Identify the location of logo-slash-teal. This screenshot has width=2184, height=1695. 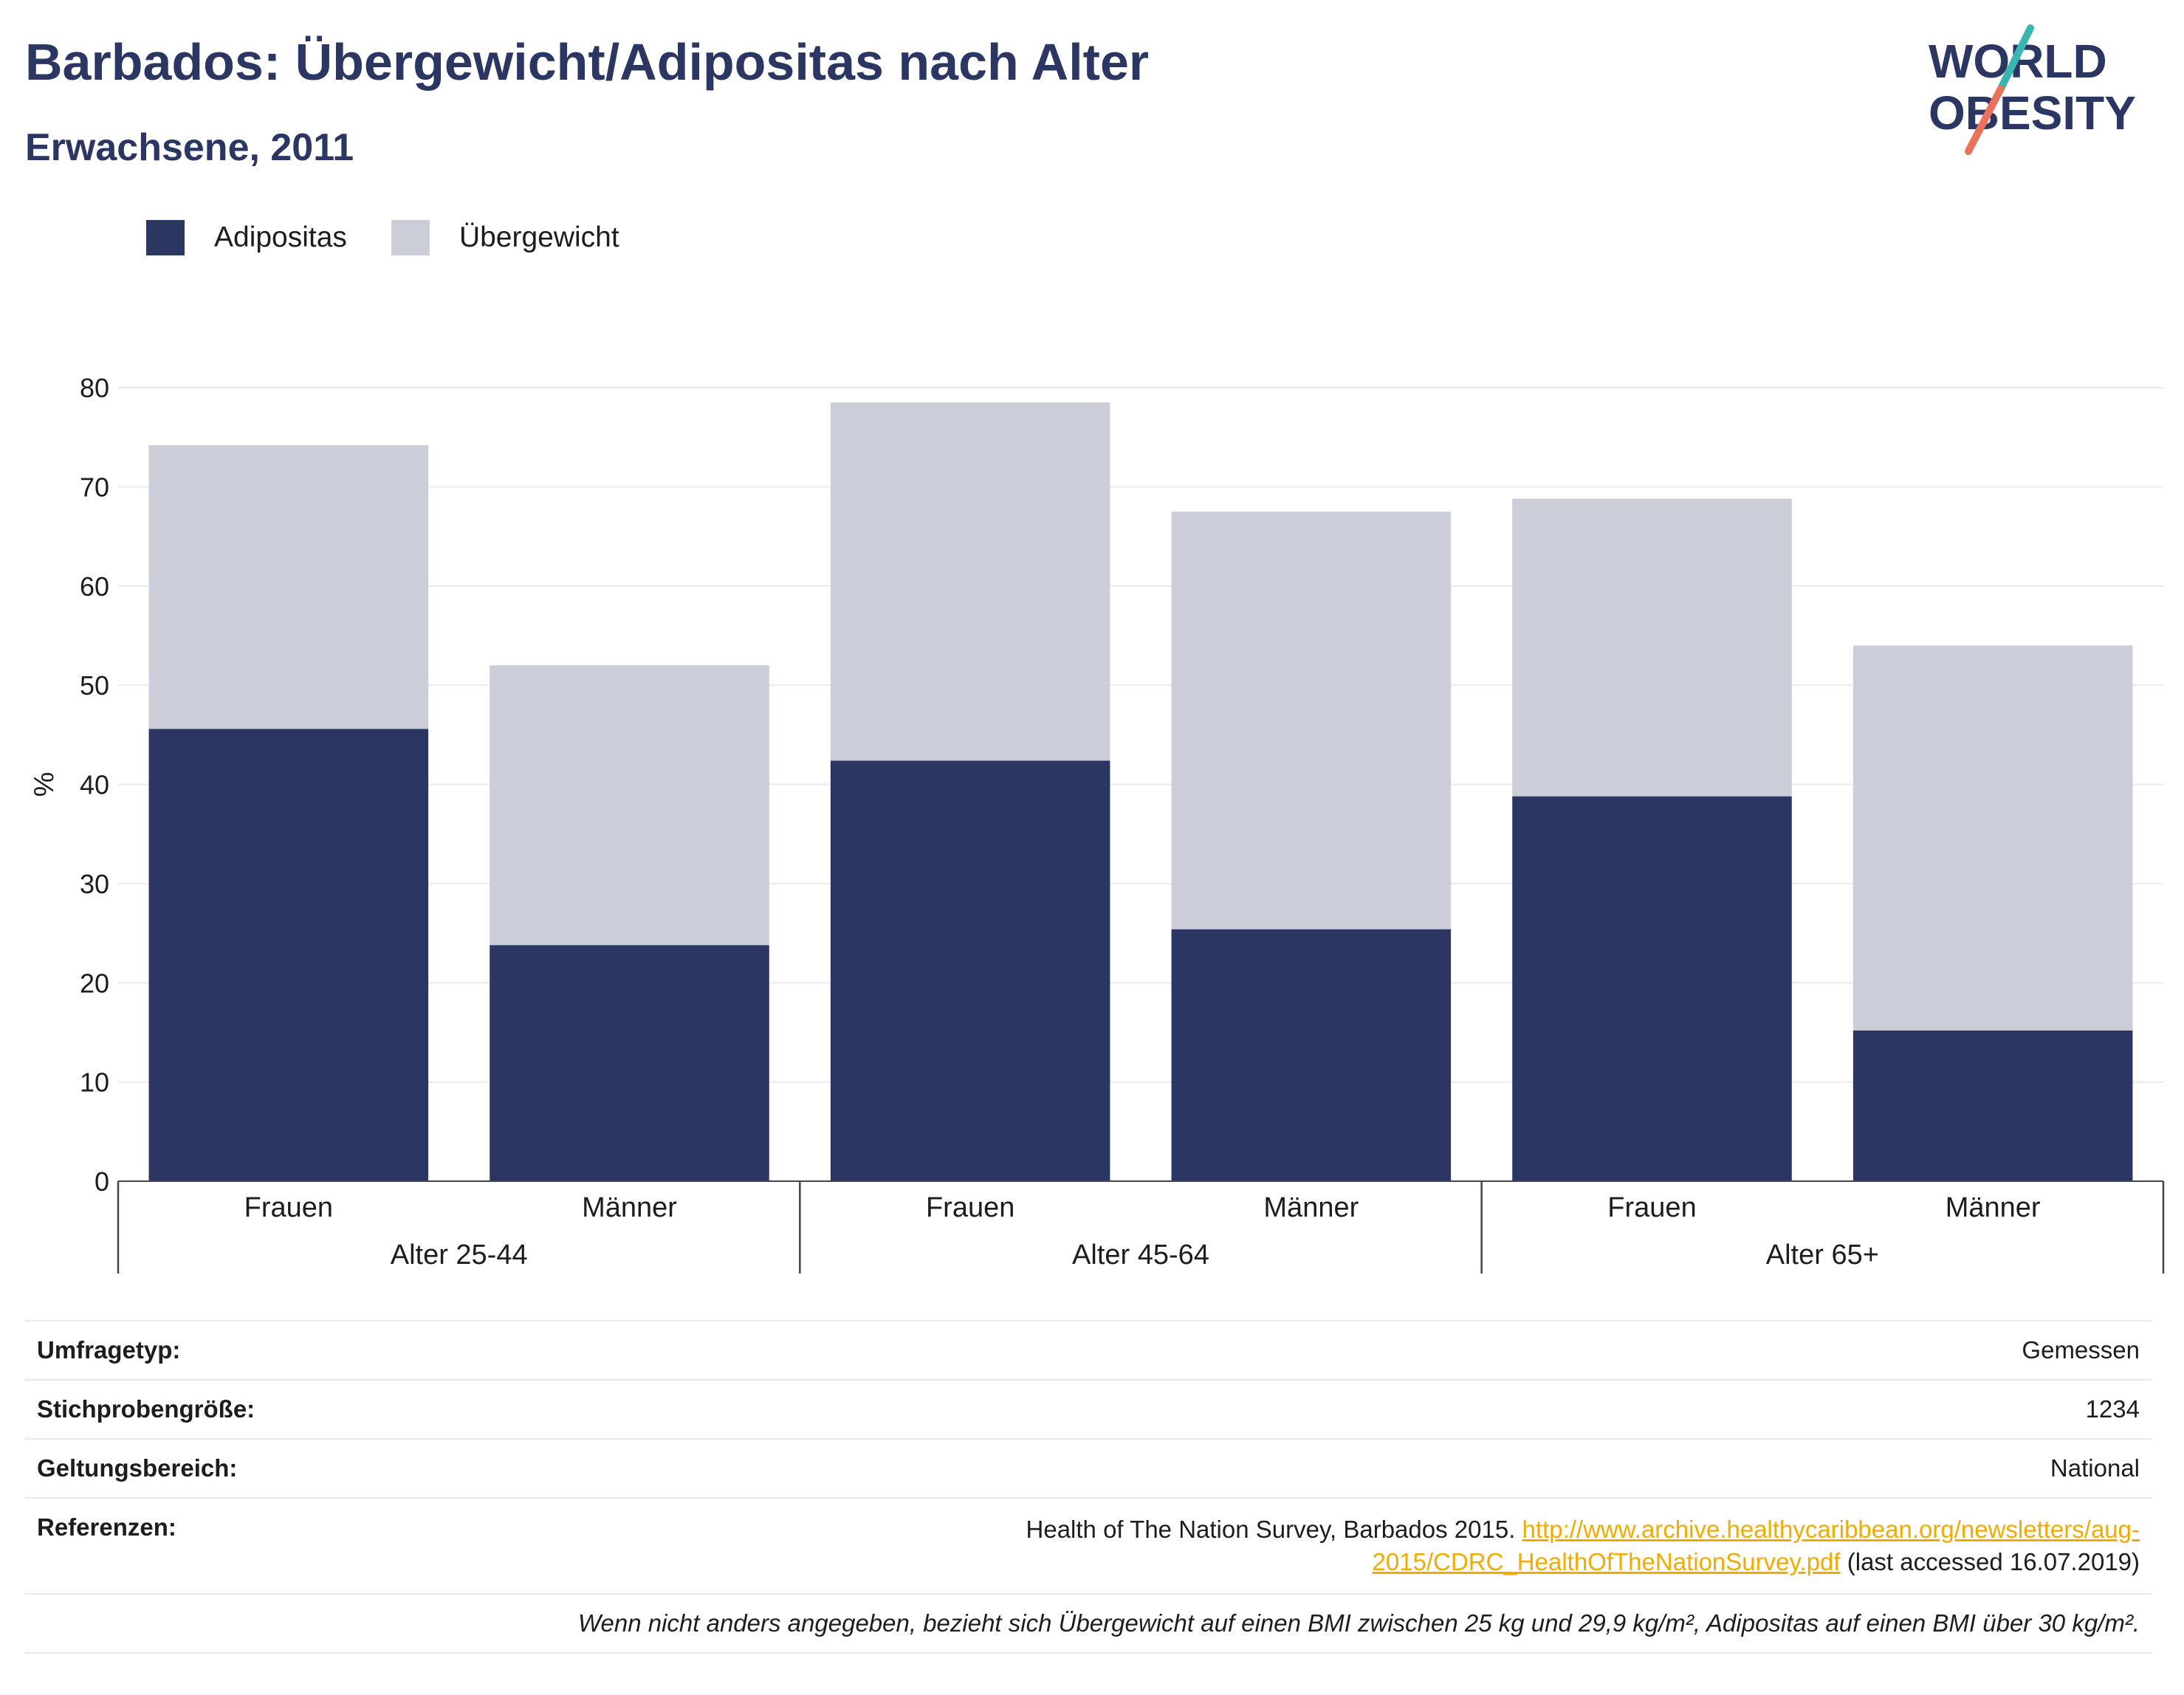
(2015, 58).